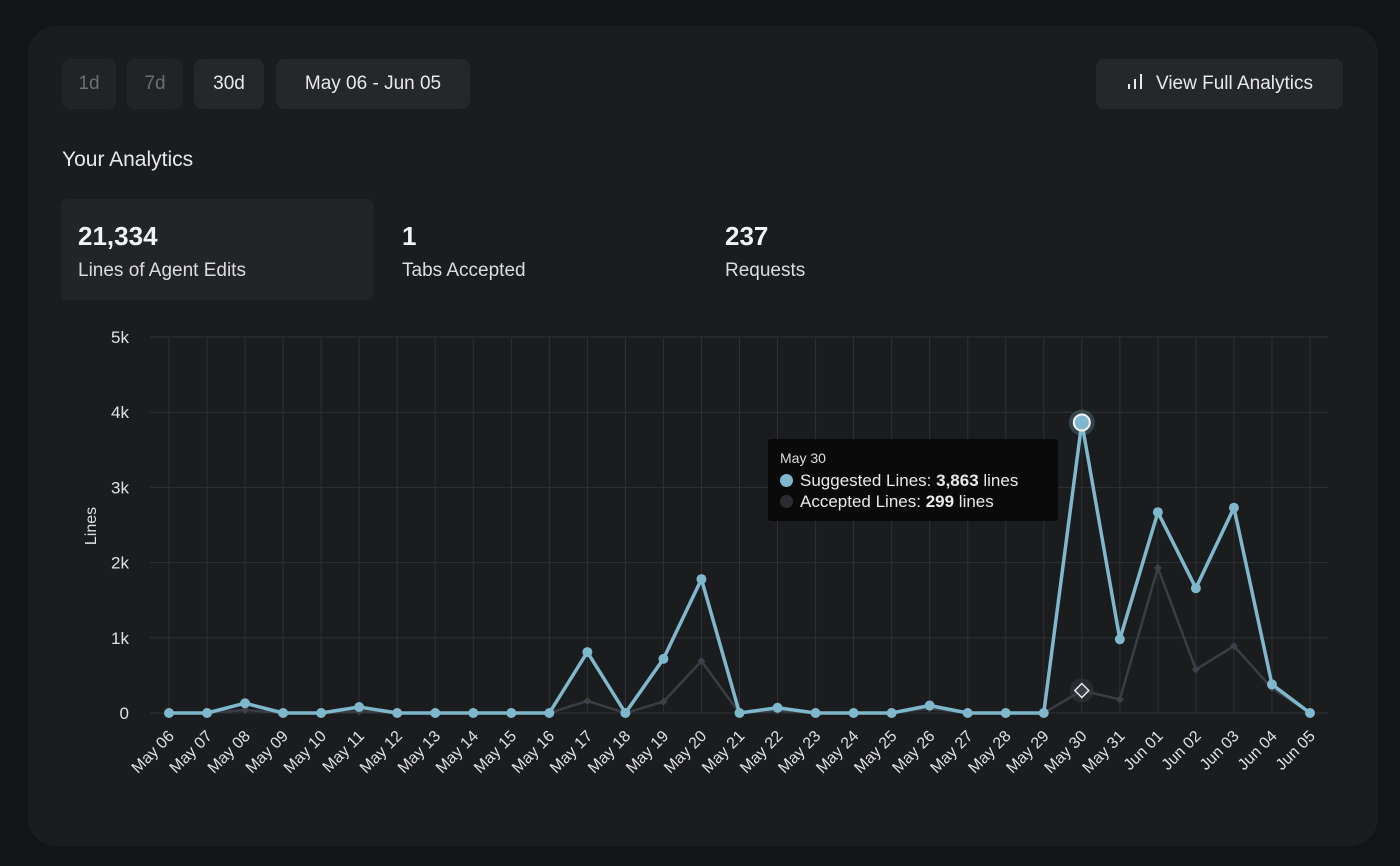 The width and height of the screenshot is (1400, 866). I want to click on y-tick-label: 5k, so click(120, 337).